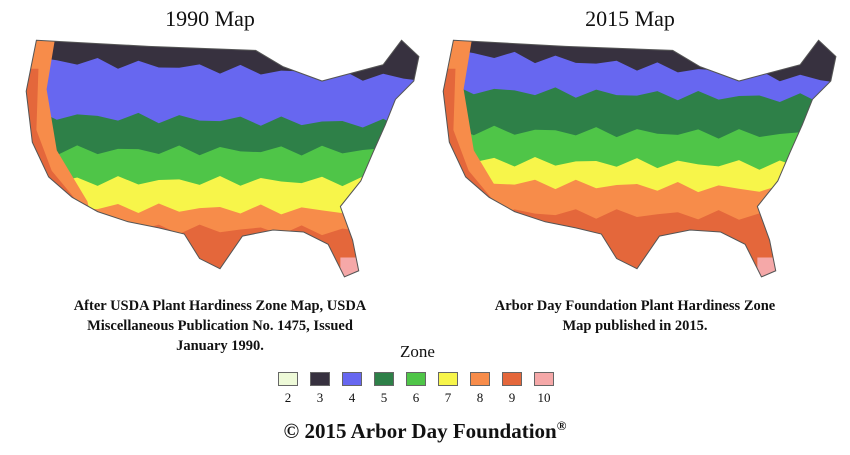 The image size is (850, 455). Describe the element at coordinates (384, 397) in the screenshot. I see `legend-label: 5` at that location.